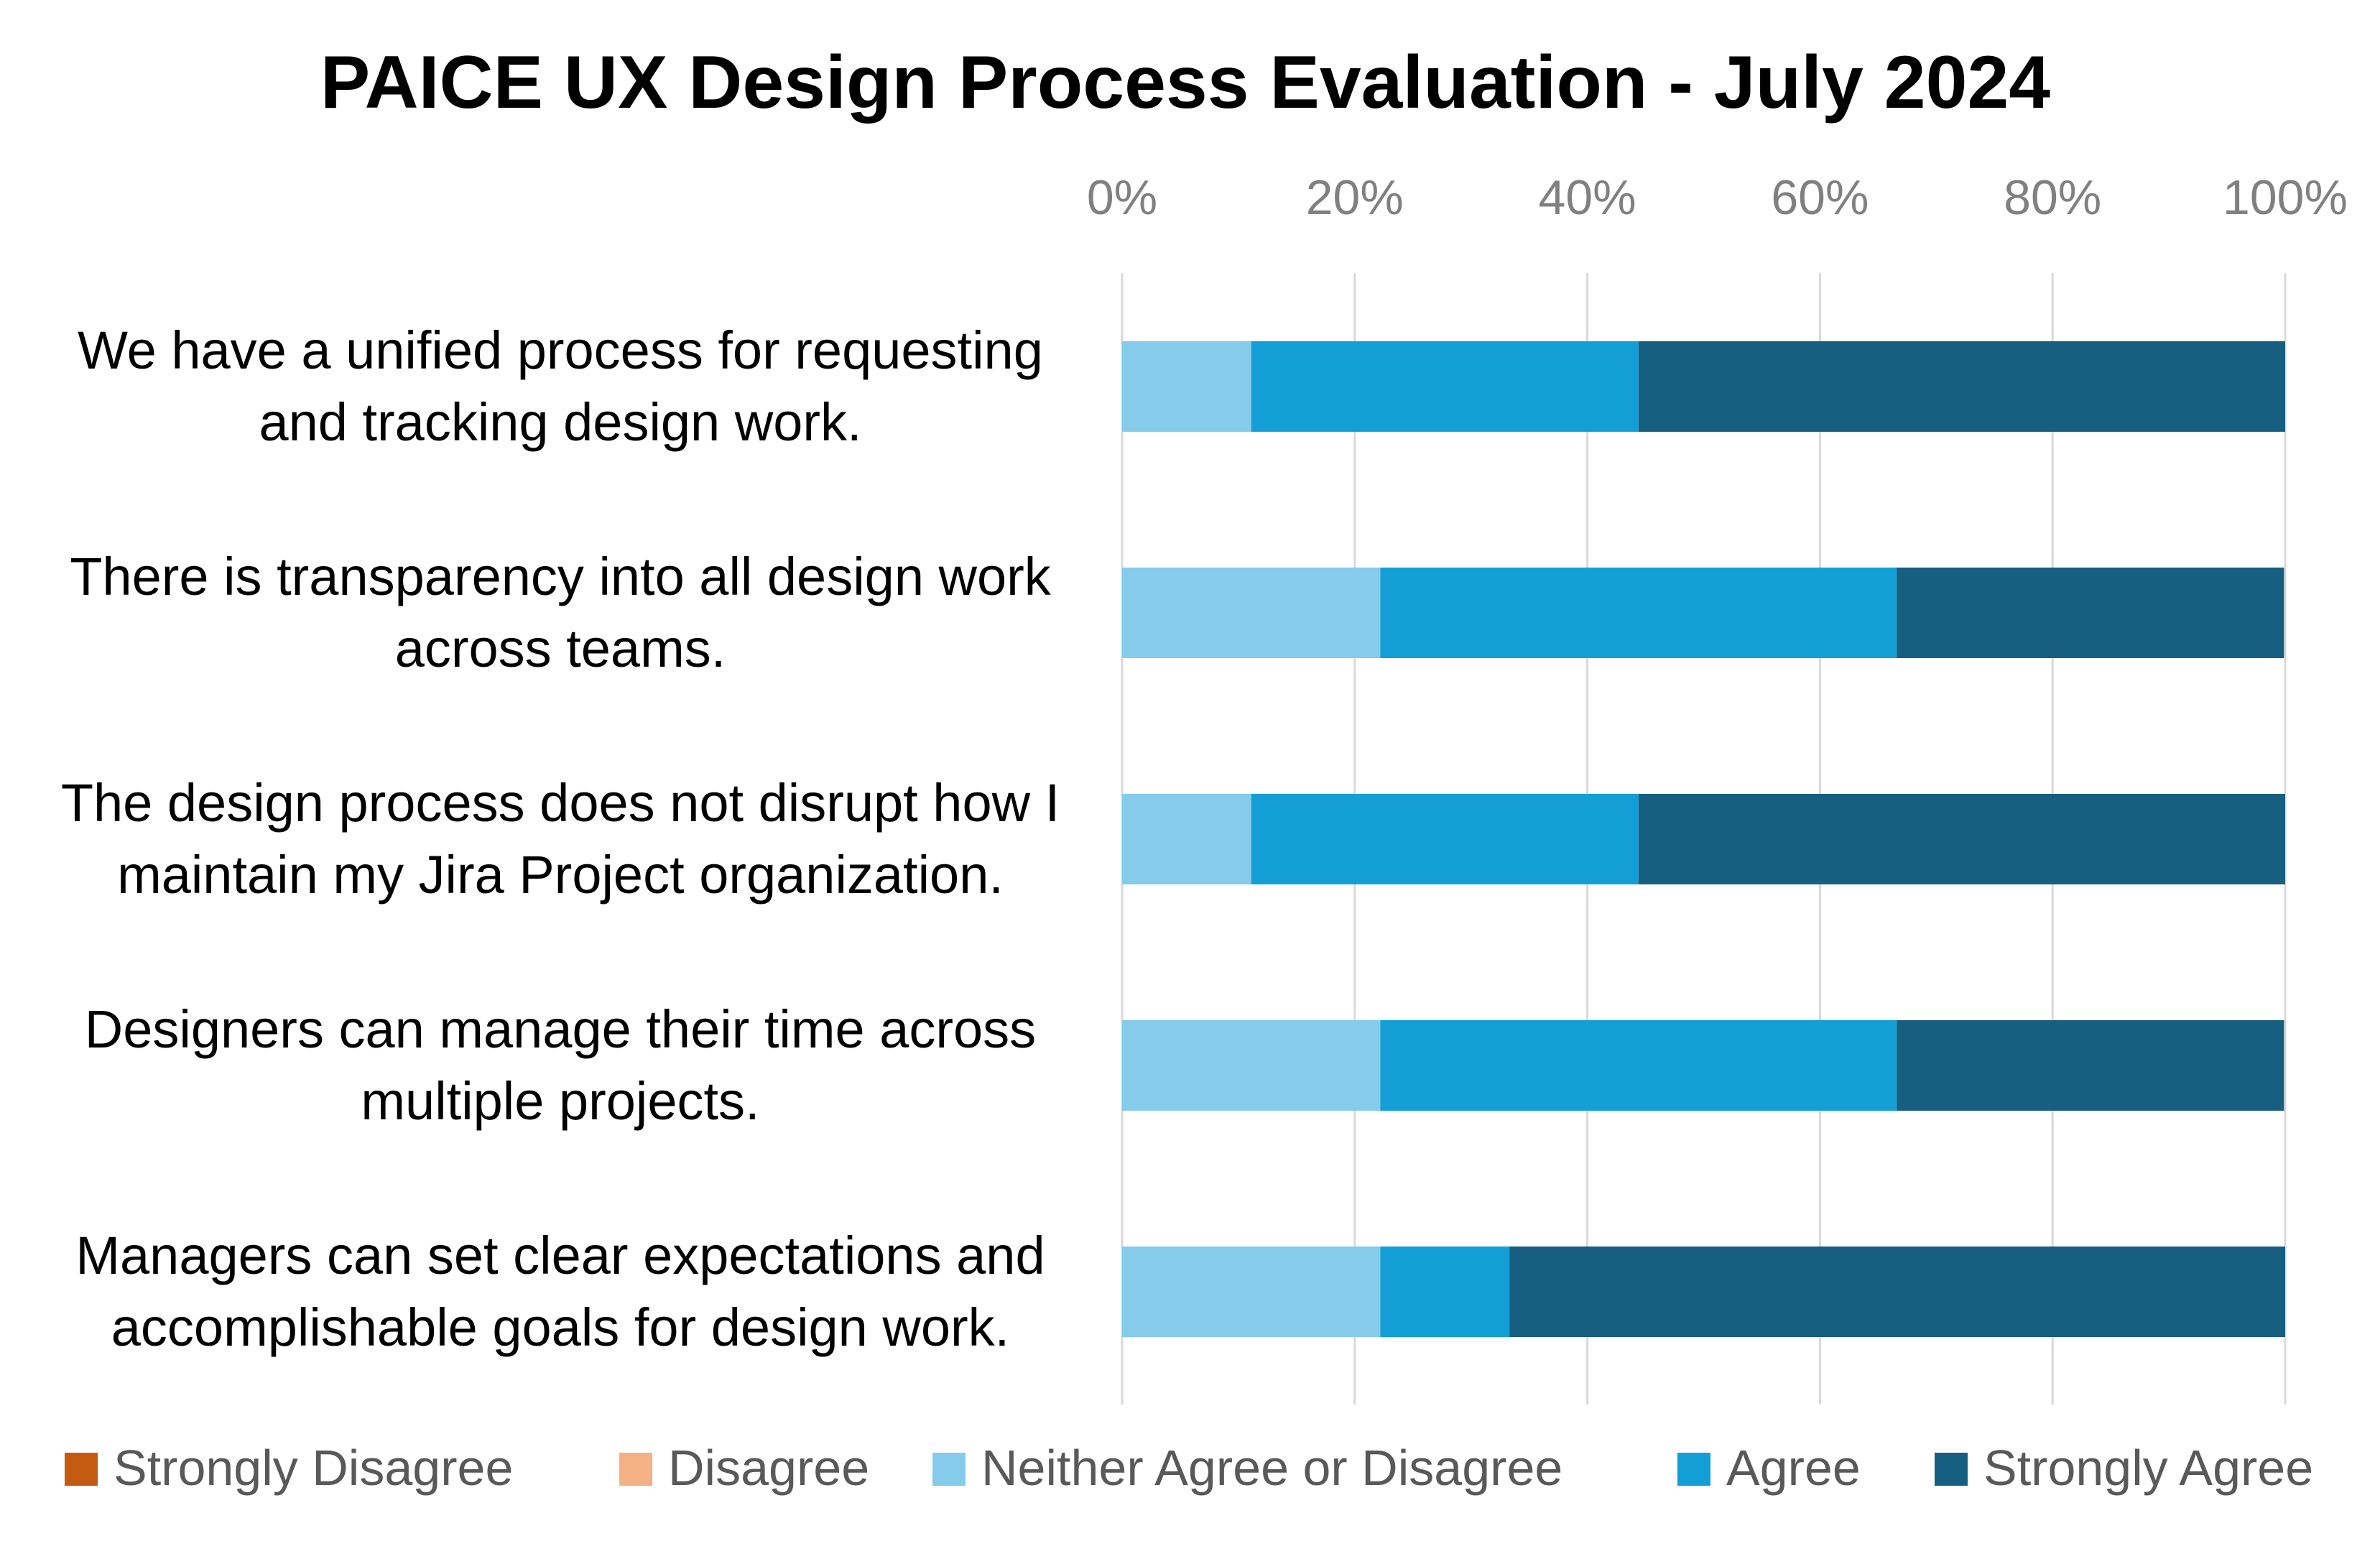 The width and height of the screenshot is (2380, 1554). I want to click on x-tick-label: 40%, so click(1587, 197).